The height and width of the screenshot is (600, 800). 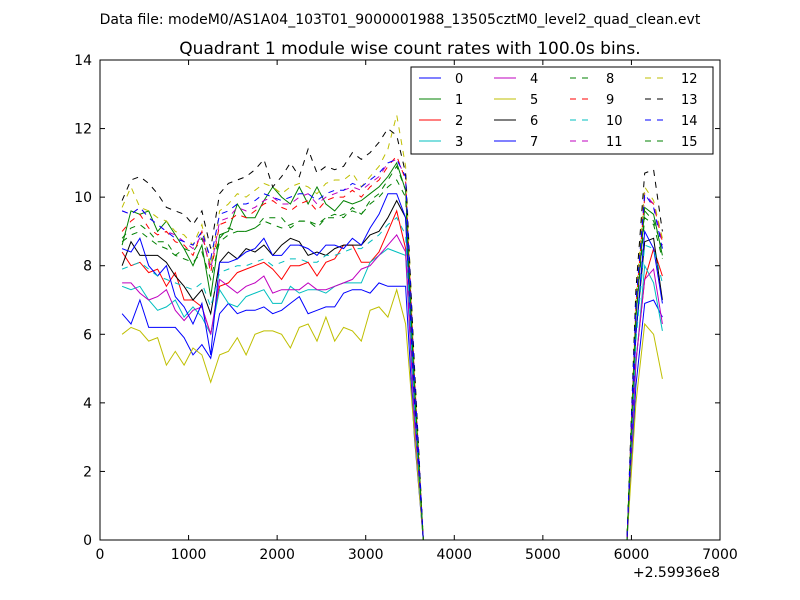 I want to click on legend-label-4: 4, so click(x=534, y=79).